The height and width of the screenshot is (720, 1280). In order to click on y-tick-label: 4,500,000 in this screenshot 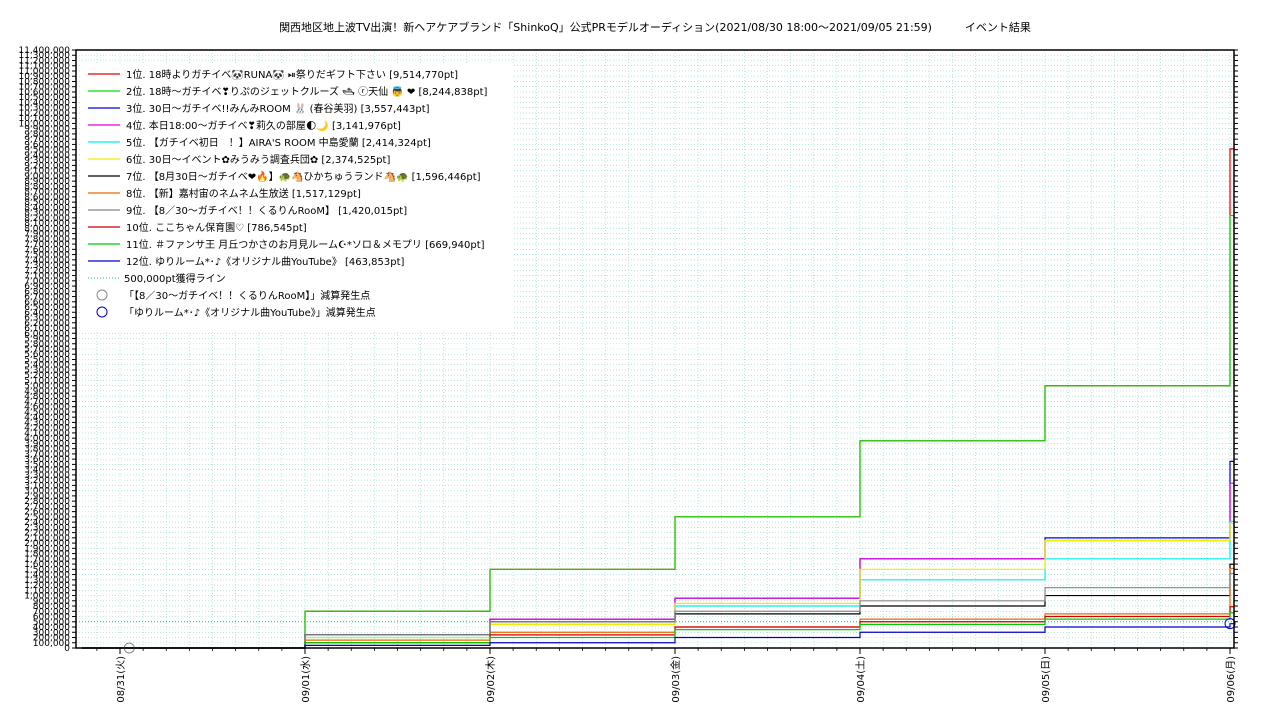, I will do `click(47, 413)`.